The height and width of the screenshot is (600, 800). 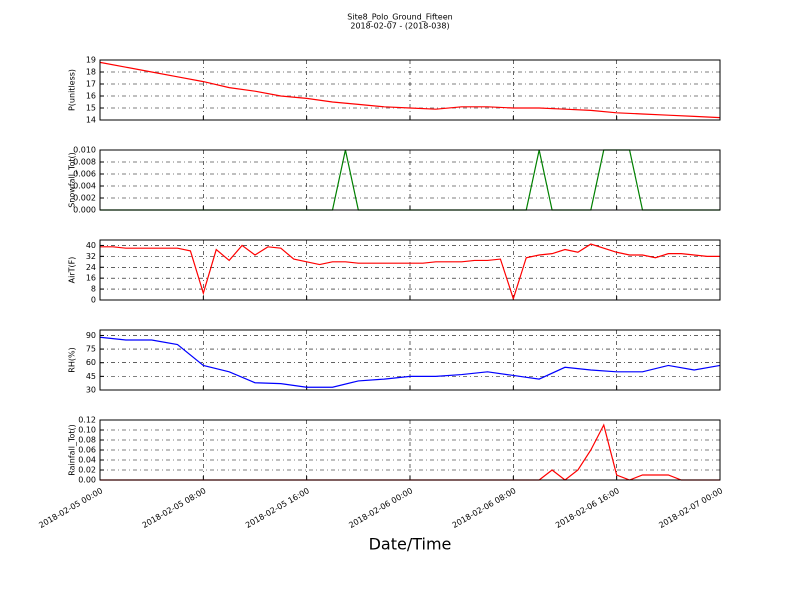 I want to click on y-tick-label: 0.12, so click(x=87, y=420).